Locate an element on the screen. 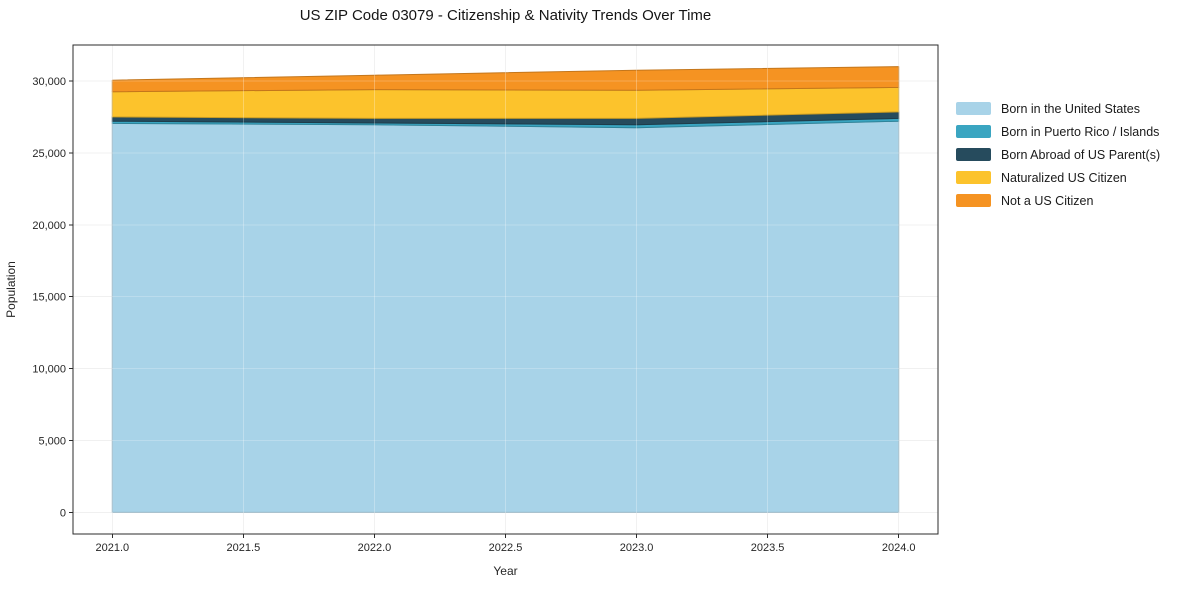 Image resolution: width=1189 pixels, height=590 pixels. x-tick-label: 2022.5 is located at coordinates (506, 548).